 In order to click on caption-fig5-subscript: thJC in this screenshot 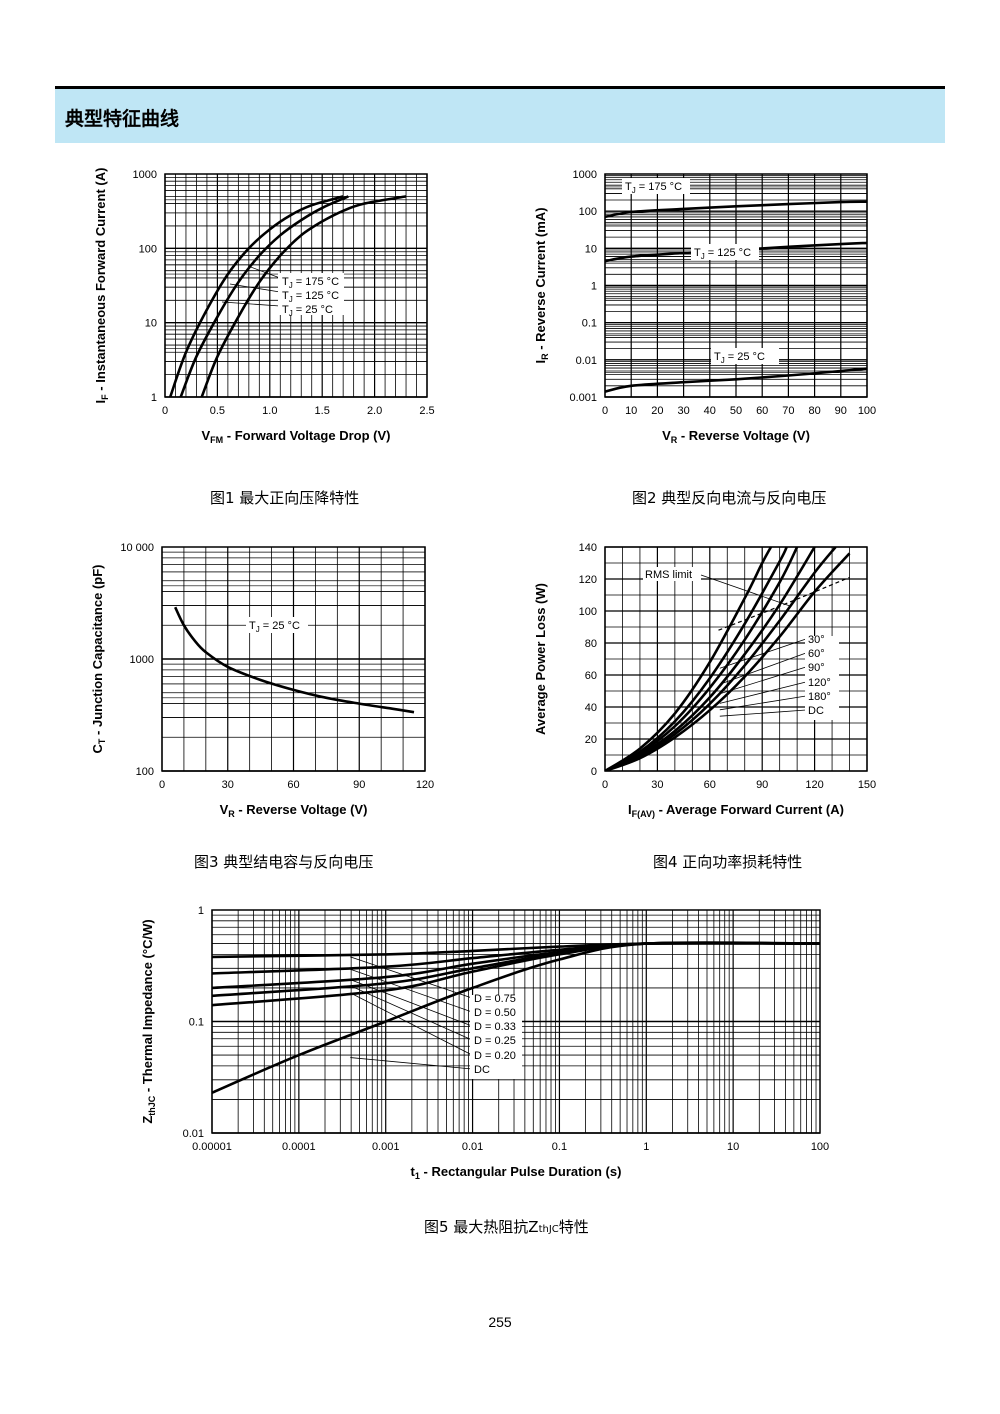, I will do `click(548, 1229)`.